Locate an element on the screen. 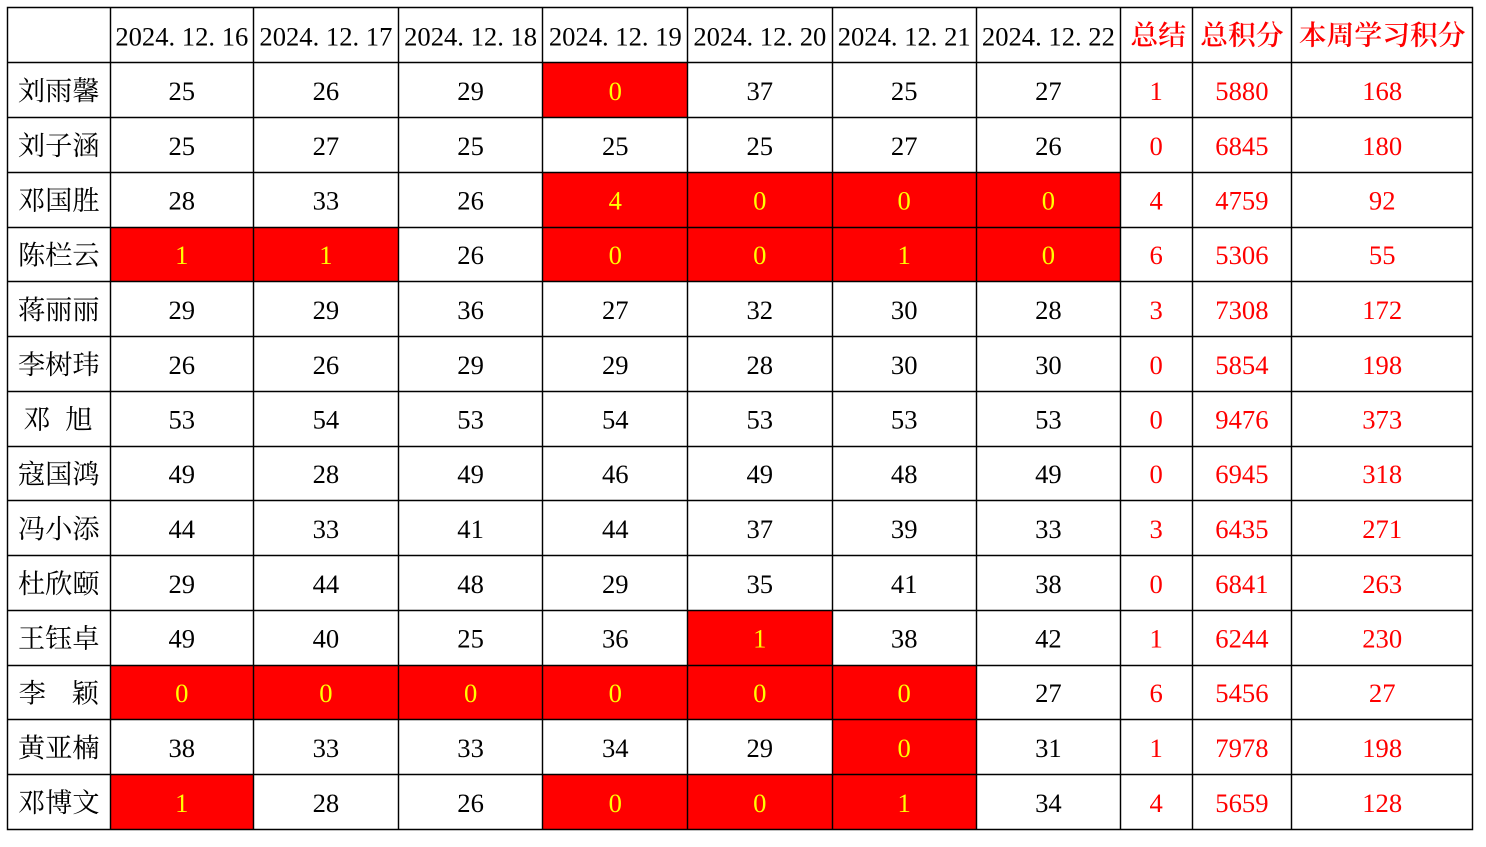 This screenshot has width=1486, height=847. svg-text: 5659 is located at coordinates (1241, 803).